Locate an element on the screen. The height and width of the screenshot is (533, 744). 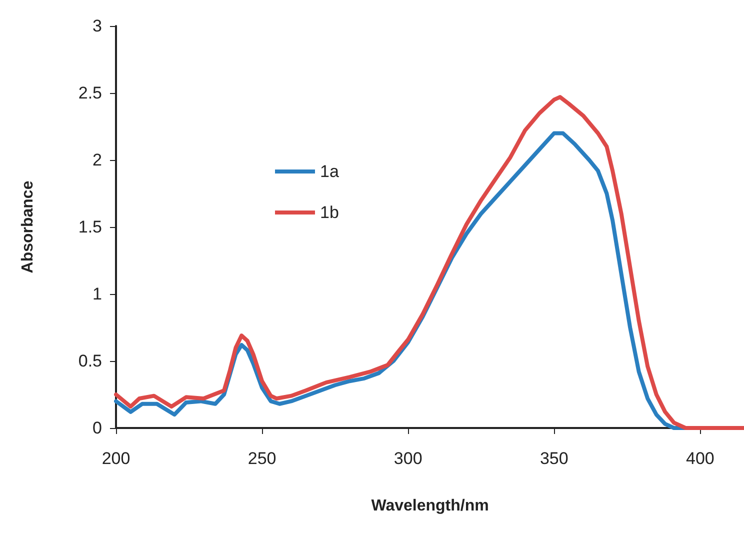
x-tick-label: 300 is located at coordinates (408, 458).